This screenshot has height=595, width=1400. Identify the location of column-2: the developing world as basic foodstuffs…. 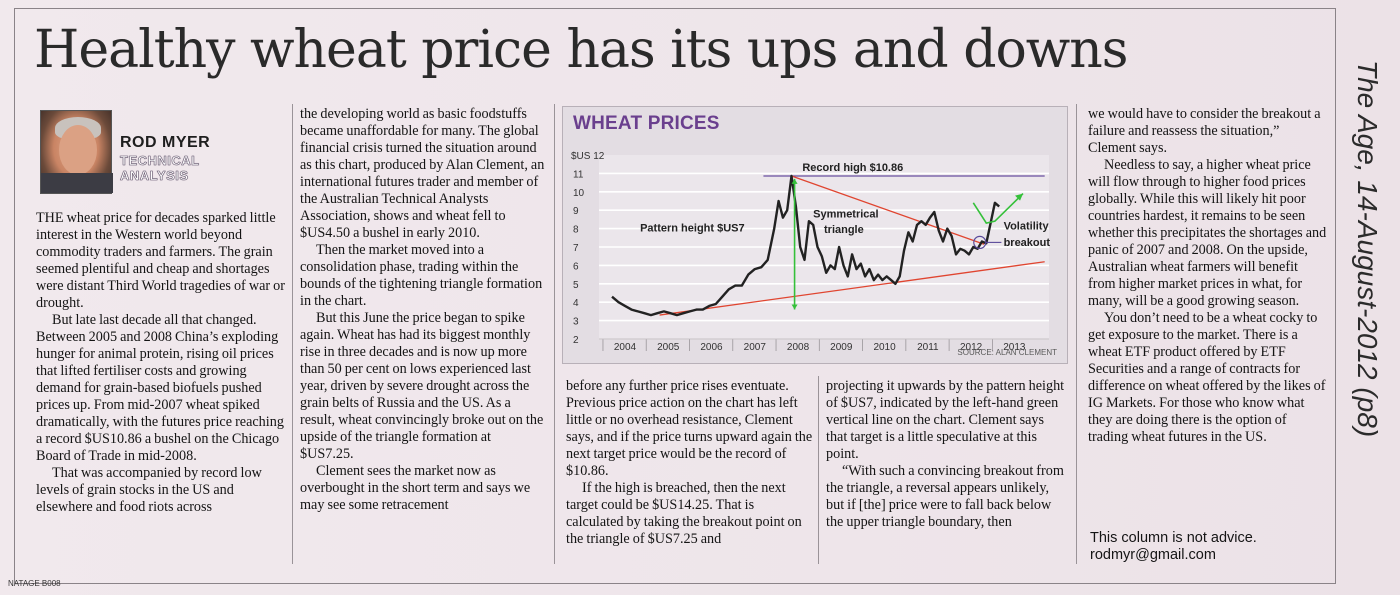
(423, 310).